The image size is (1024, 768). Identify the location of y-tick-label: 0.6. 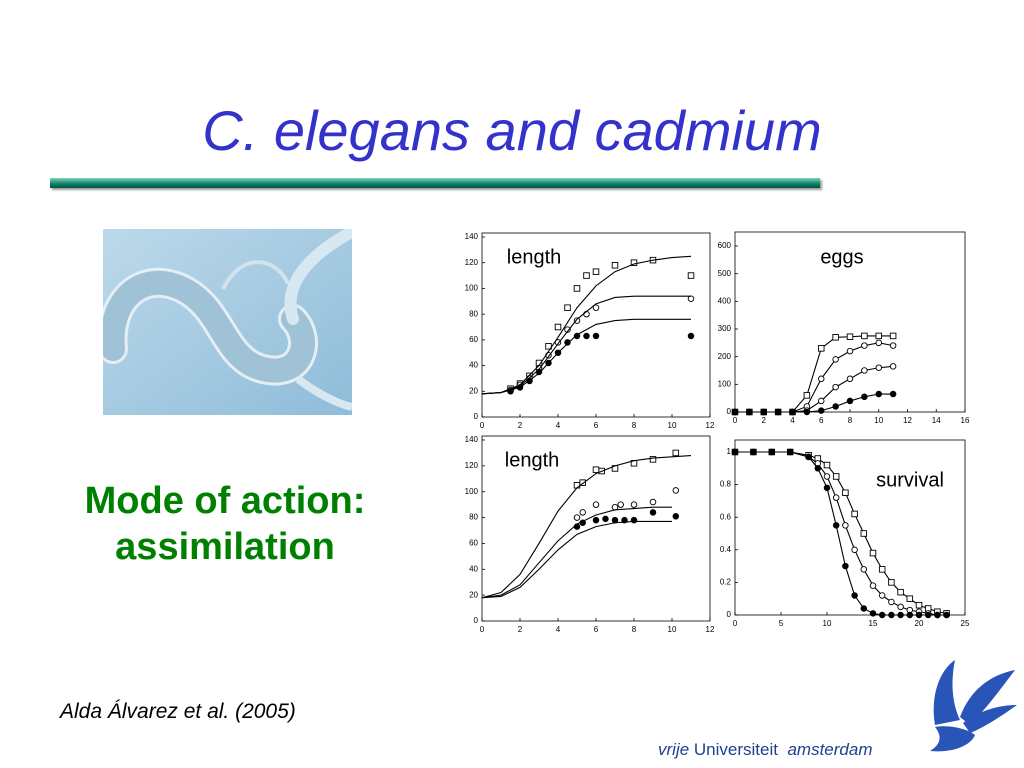
(726, 516).